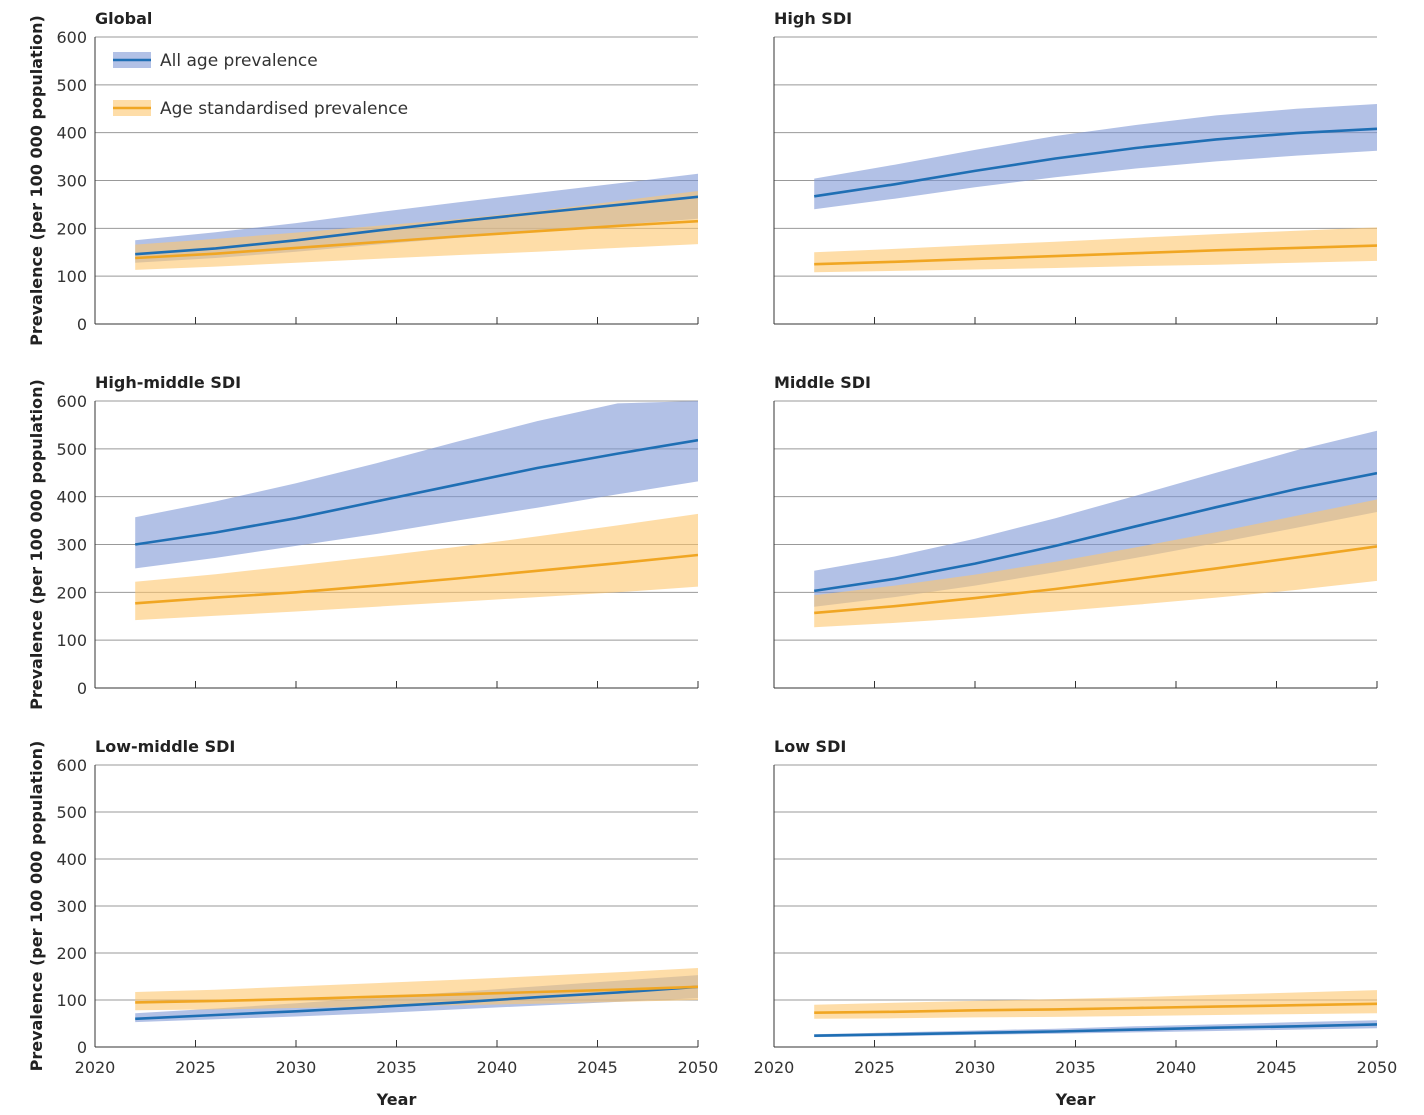  I want to click on panel-title: High-middle SDI, so click(168, 382).